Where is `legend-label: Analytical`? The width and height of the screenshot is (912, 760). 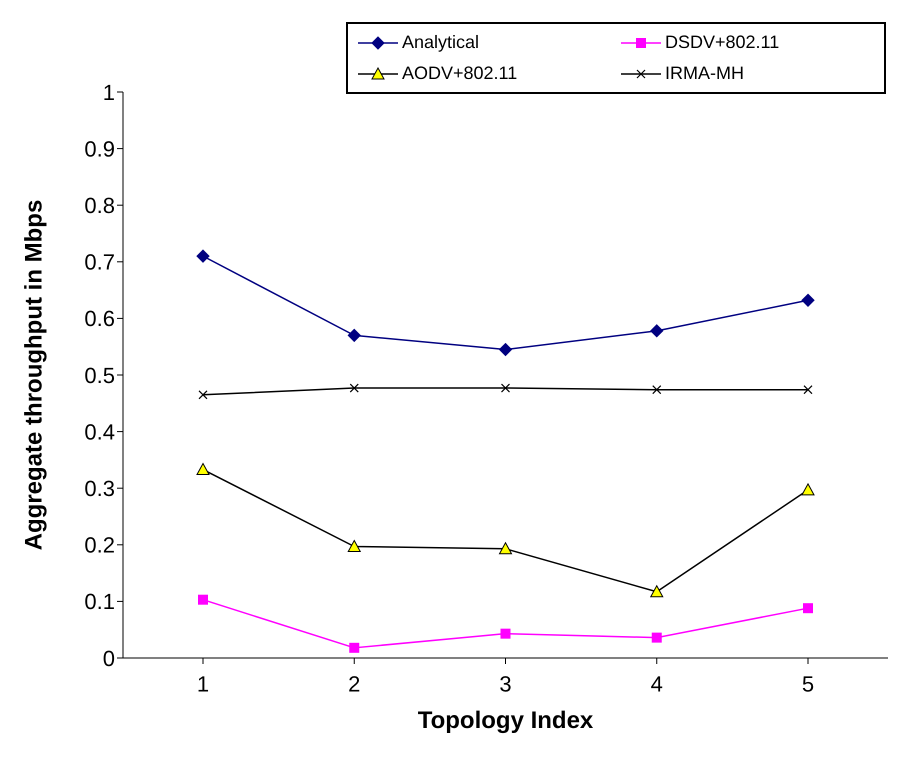
legend-label: Analytical is located at coordinates (441, 42).